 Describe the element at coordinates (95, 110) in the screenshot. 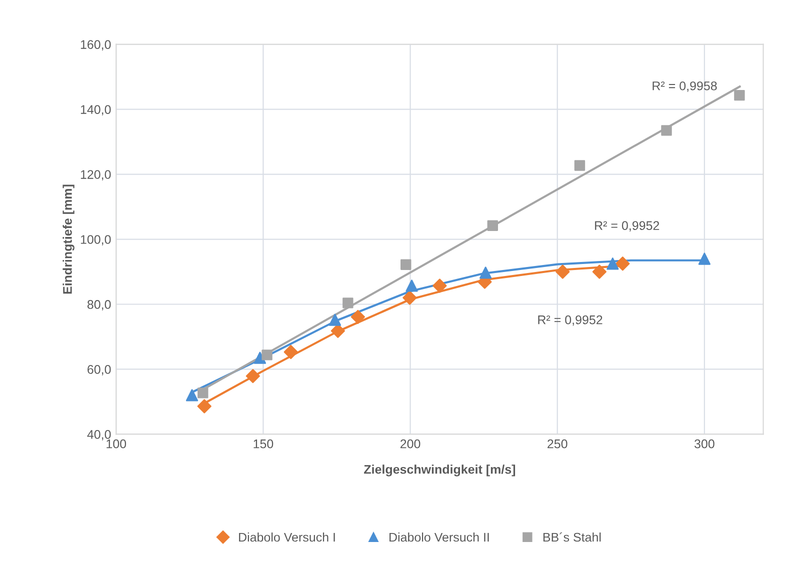

I see `y-tick-label: 140,0` at that location.